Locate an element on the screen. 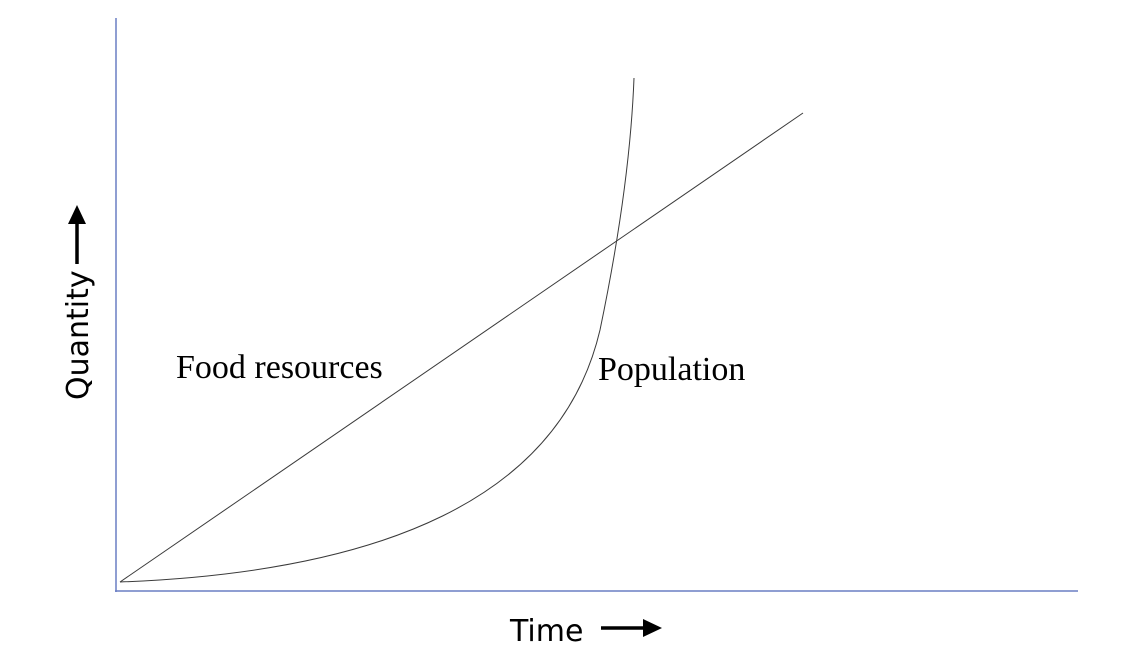  food-resources-label: Food resources is located at coordinates (279, 367).